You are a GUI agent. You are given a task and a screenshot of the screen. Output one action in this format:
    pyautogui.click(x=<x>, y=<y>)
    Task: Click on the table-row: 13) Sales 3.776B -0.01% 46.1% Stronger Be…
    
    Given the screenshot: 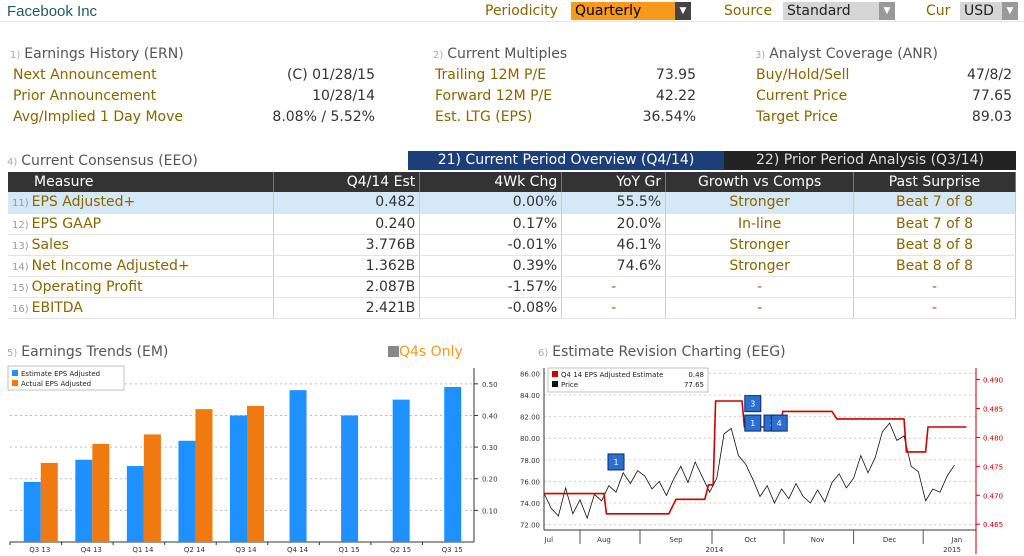 What is the action you would take?
    pyautogui.click(x=512, y=245)
    